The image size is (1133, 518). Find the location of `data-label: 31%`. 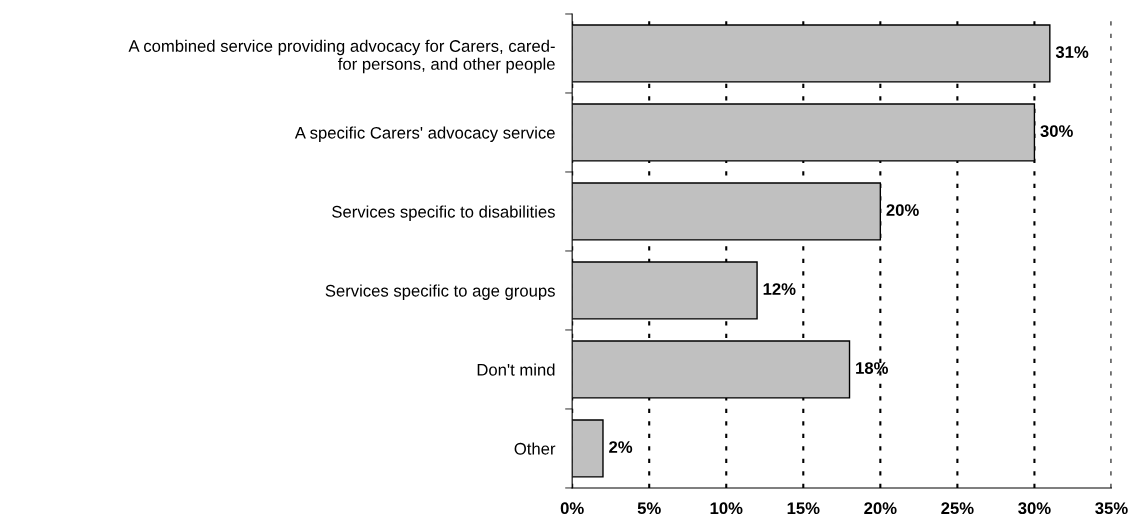

data-label: 31% is located at coordinates (1072, 52).